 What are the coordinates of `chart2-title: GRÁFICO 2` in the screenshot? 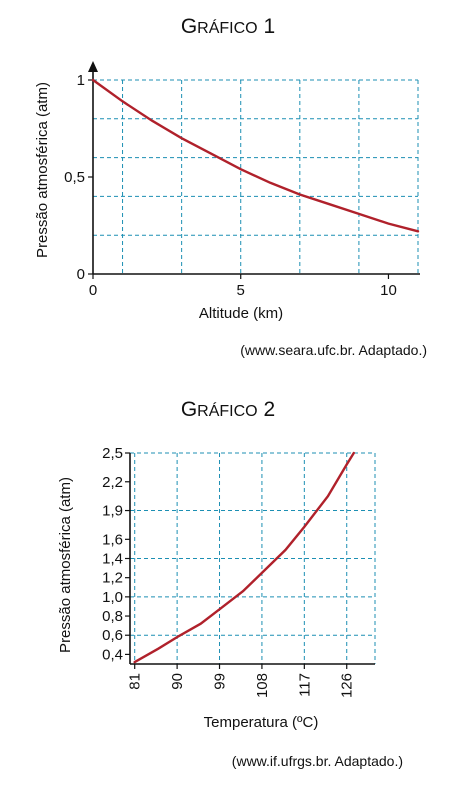 It's located at (228, 409).